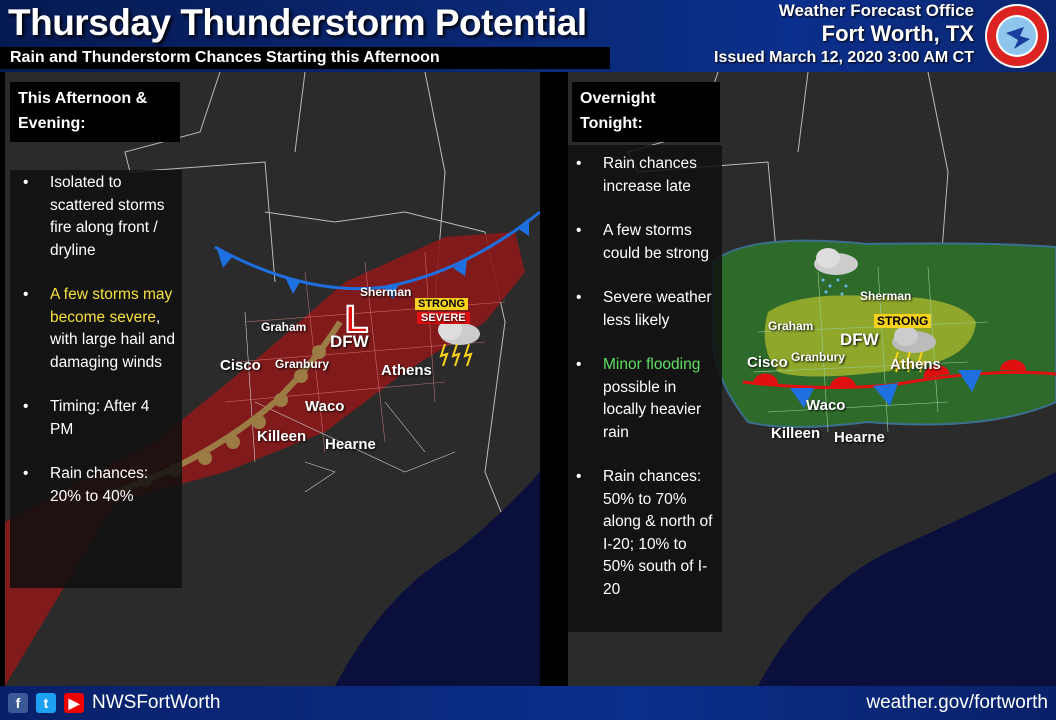  What do you see at coordinates (899, 380) in the screenshot?
I see `stationary-front` at bounding box center [899, 380].